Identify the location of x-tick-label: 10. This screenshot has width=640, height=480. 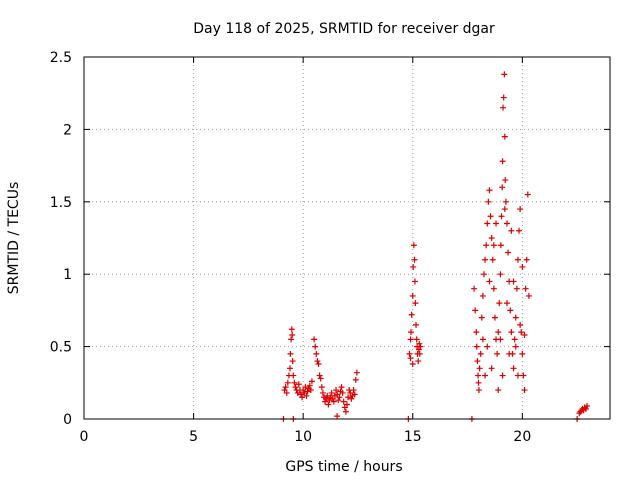
(303, 437).